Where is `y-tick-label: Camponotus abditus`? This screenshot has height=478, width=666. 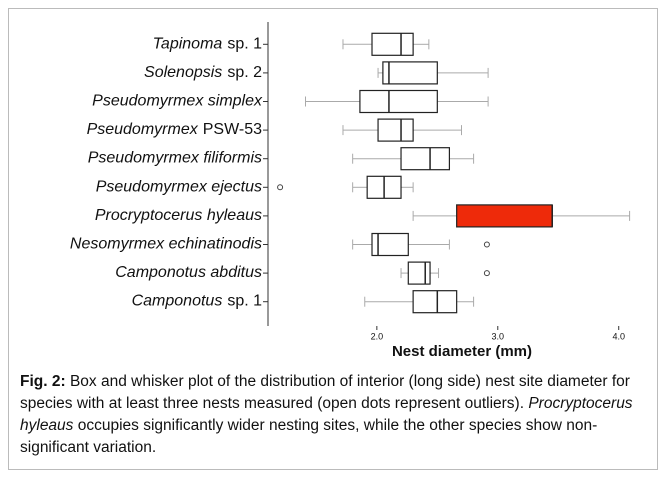
y-tick-label: Camponotus abditus is located at coordinates (188, 272).